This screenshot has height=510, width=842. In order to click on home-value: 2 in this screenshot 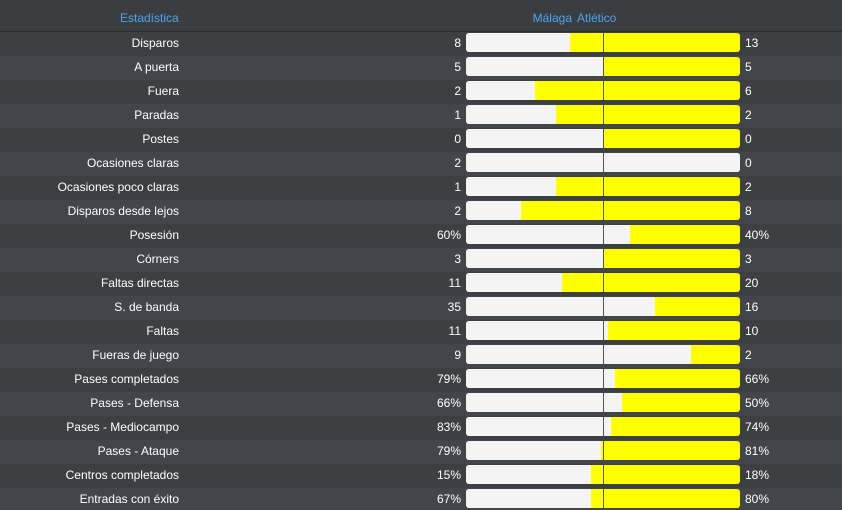, I will do `click(457, 211)`.